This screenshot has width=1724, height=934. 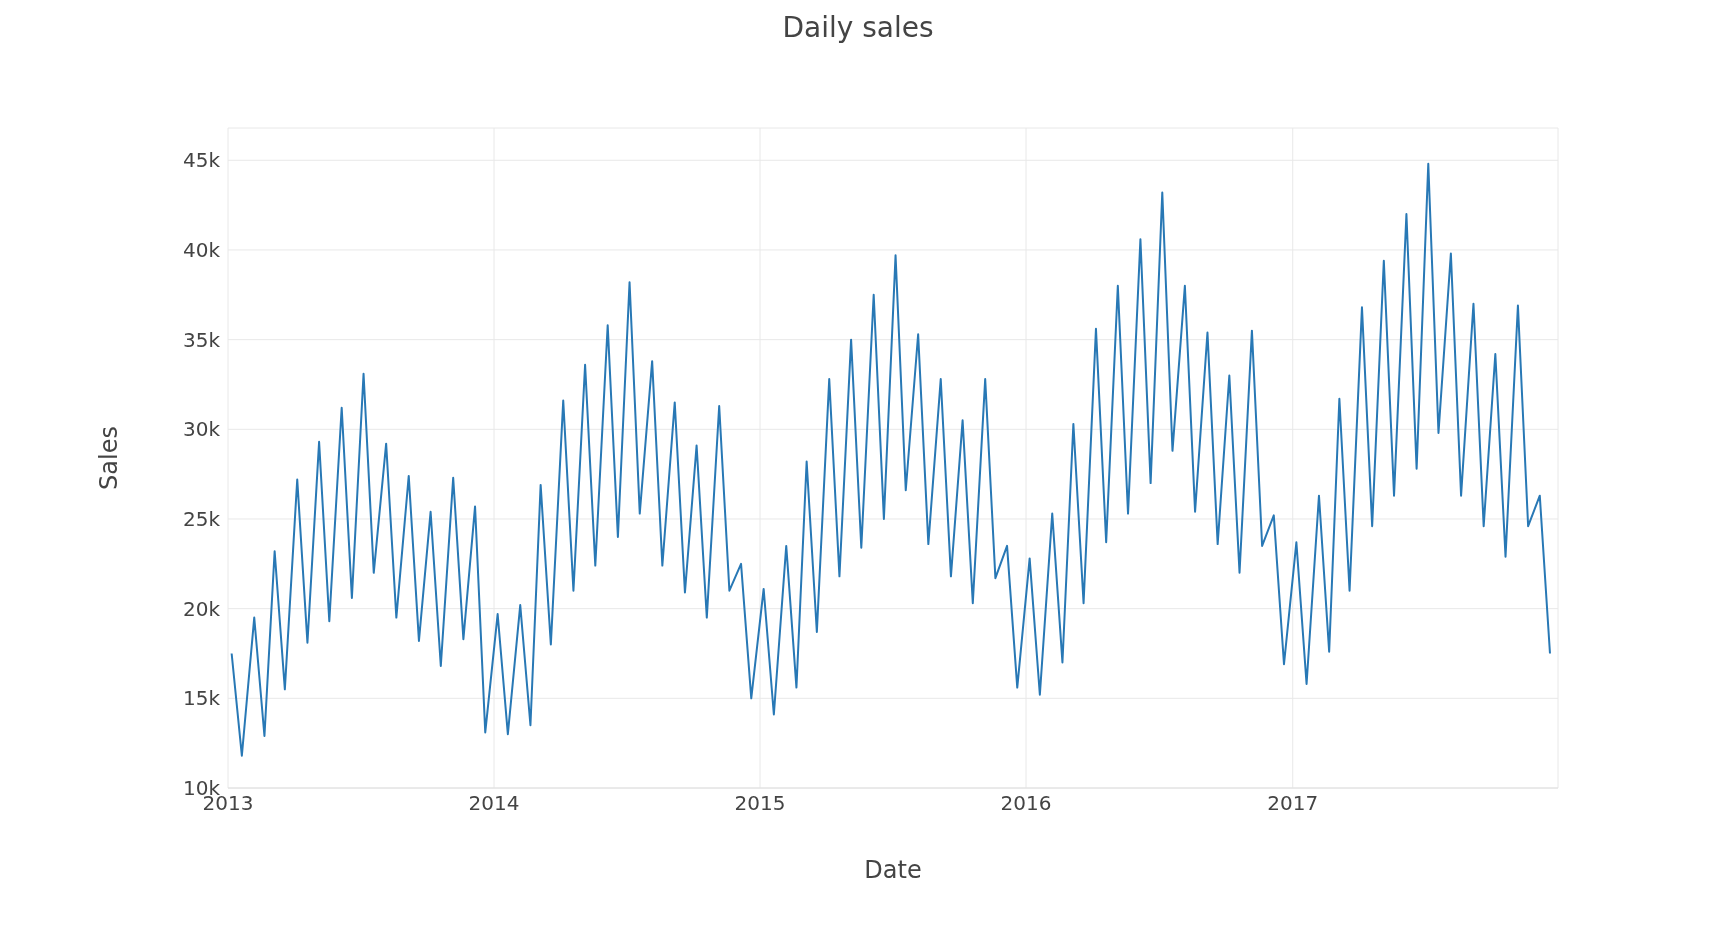 What do you see at coordinates (1026, 803) in the screenshot?
I see `x-tick-label: 2016` at bounding box center [1026, 803].